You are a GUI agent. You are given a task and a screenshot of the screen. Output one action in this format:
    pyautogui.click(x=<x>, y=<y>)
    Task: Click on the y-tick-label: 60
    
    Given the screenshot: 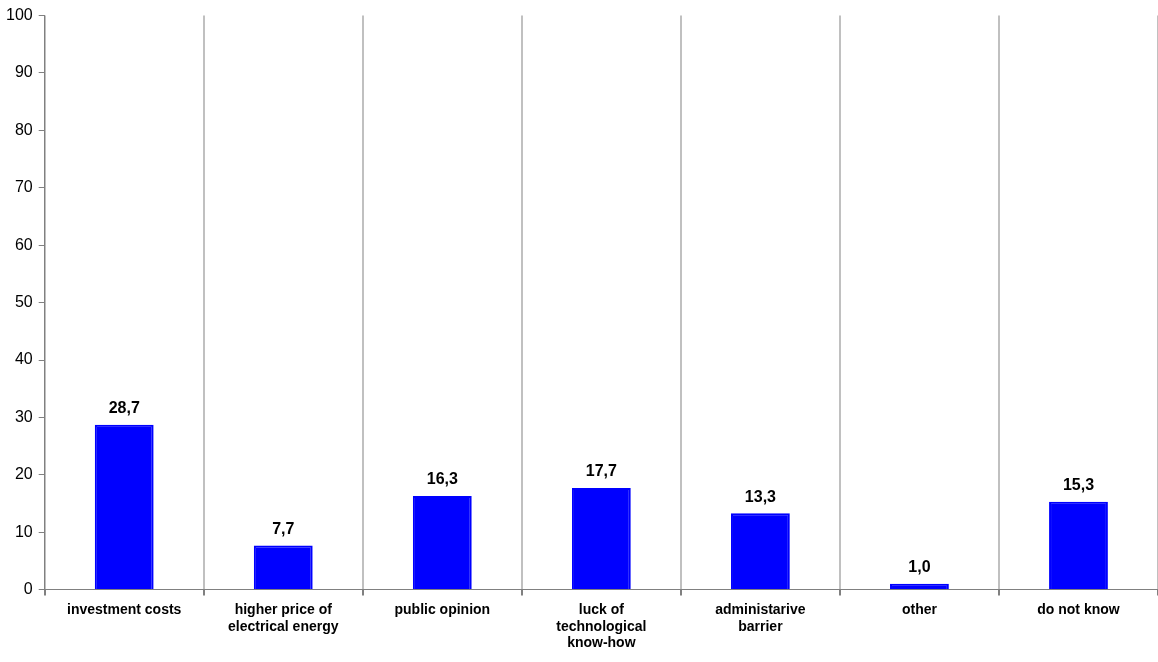 What is the action you would take?
    pyautogui.click(x=23, y=244)
    